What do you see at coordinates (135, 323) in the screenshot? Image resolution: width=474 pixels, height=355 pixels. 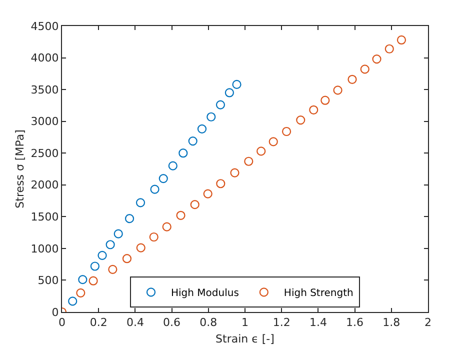 I see `x-tick-label: 0.4` at bounding box center [135, 323].